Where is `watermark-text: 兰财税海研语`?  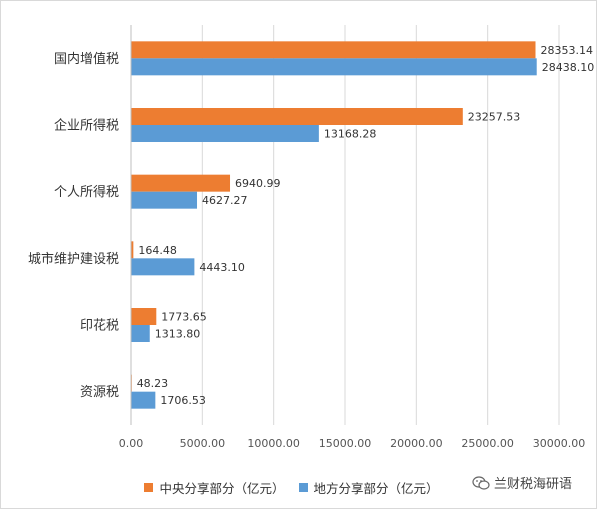
watermark-text: 兰财税海研语 is located at coordinates (533, 484).